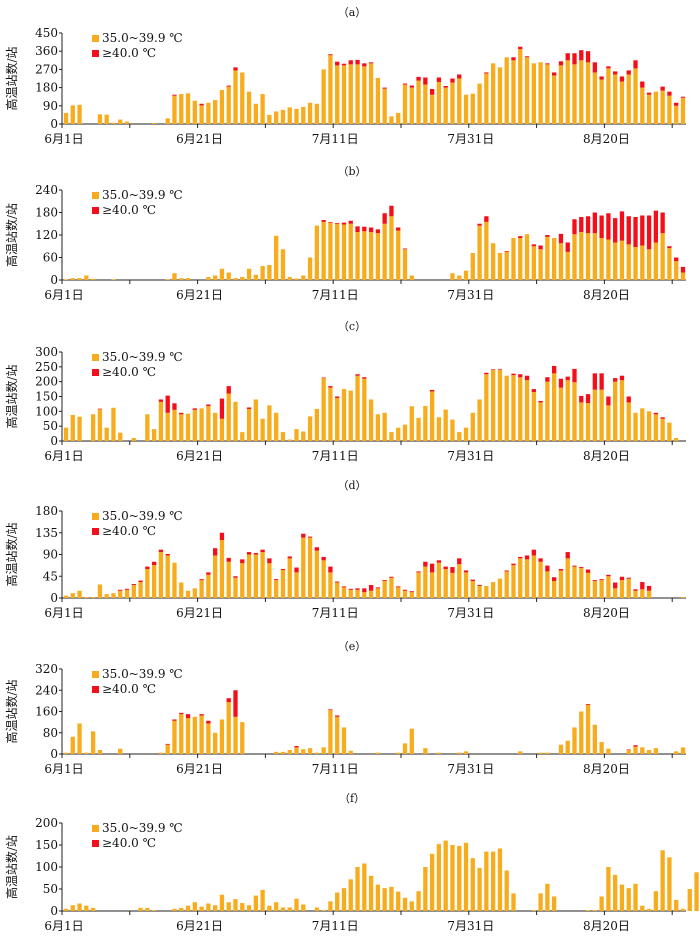 This screenshot has width=700, height=937. Describe the element at coordinates (63, 926) in the screenshot. I see `x-tick-label: 6月1日` at that location.